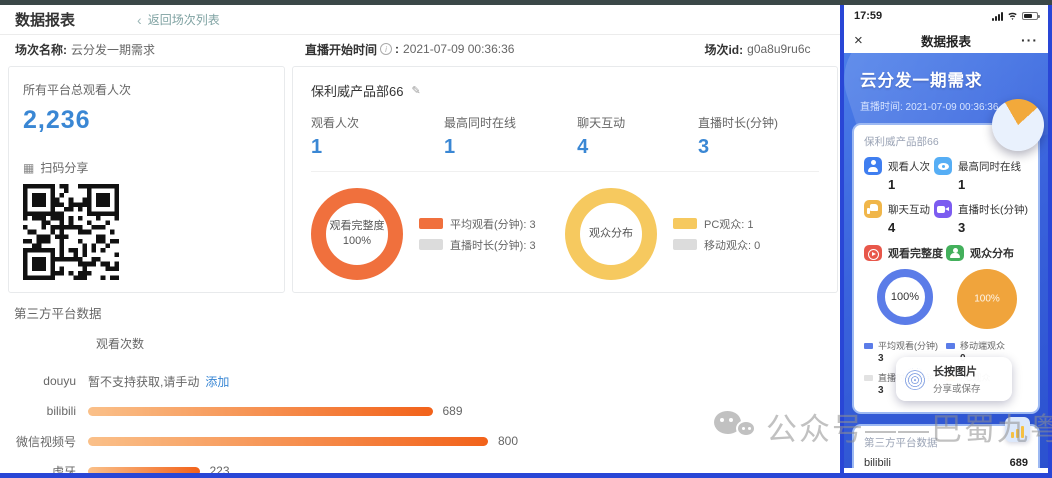  What do you see at coordinates (288, 441) in the screenshot?
I see `bar-wechat-channels` at bounding box center [288, 441].